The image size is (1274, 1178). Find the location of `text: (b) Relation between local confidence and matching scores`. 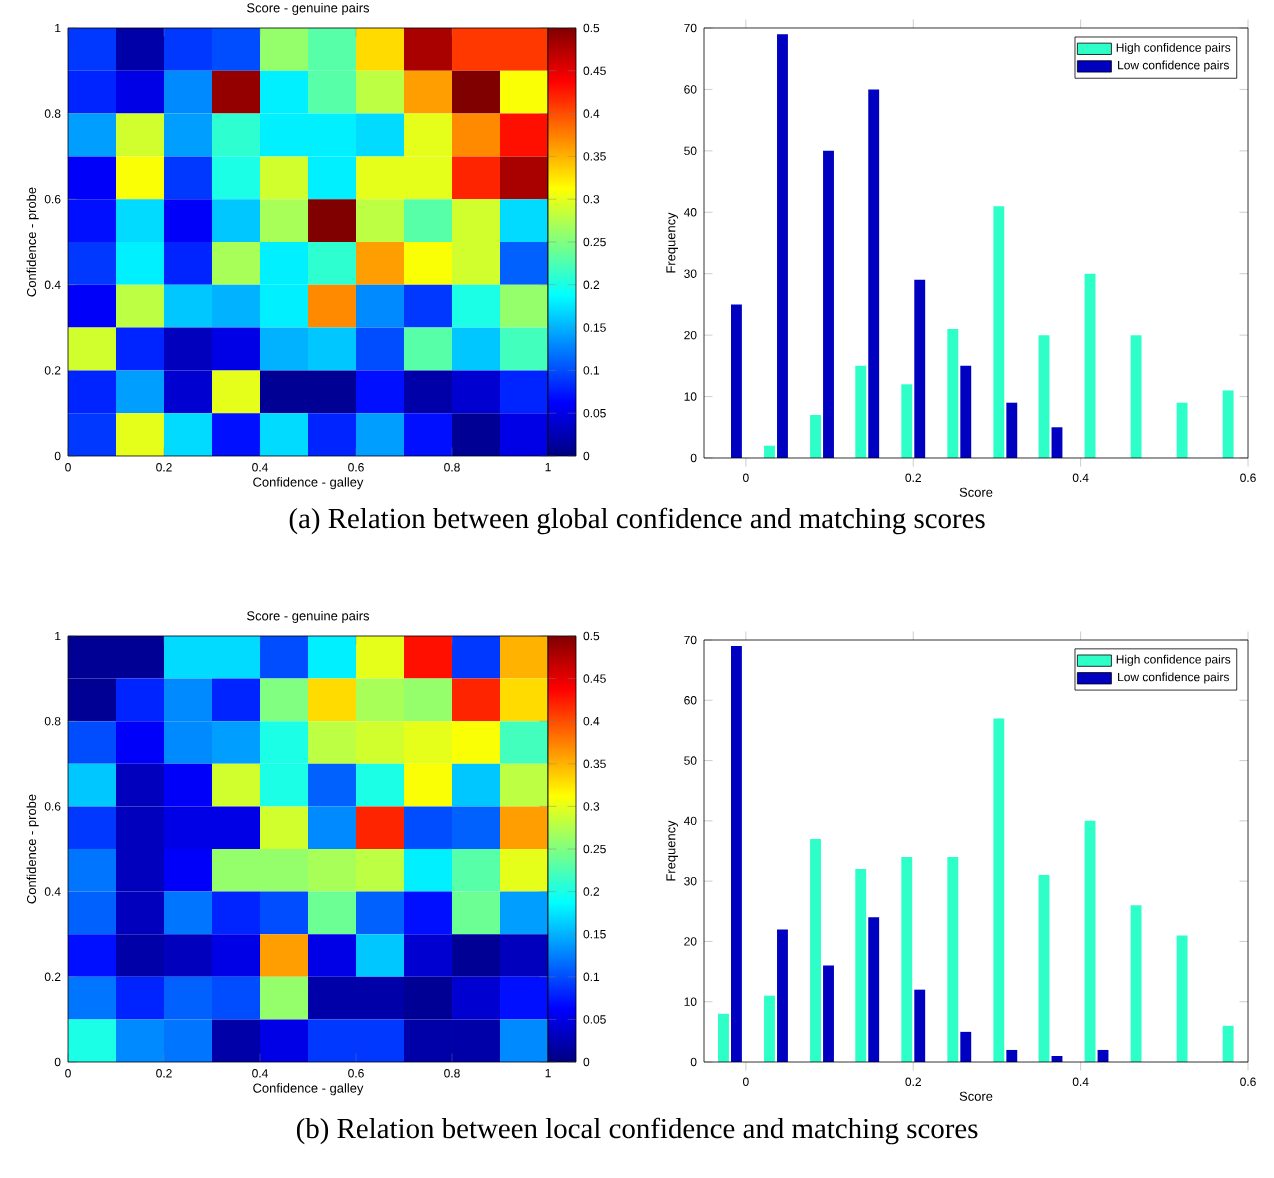

text: (b) Relation between local confidence and matching scores is located at coordinates (637, 1131).